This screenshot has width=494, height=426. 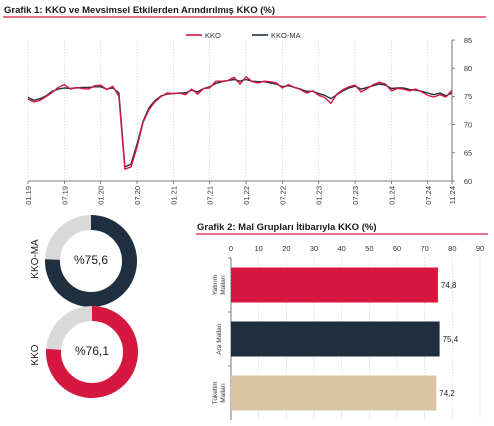 I want to click on donut-value-kko-ma: %75,6, so click(x=91, y=260).